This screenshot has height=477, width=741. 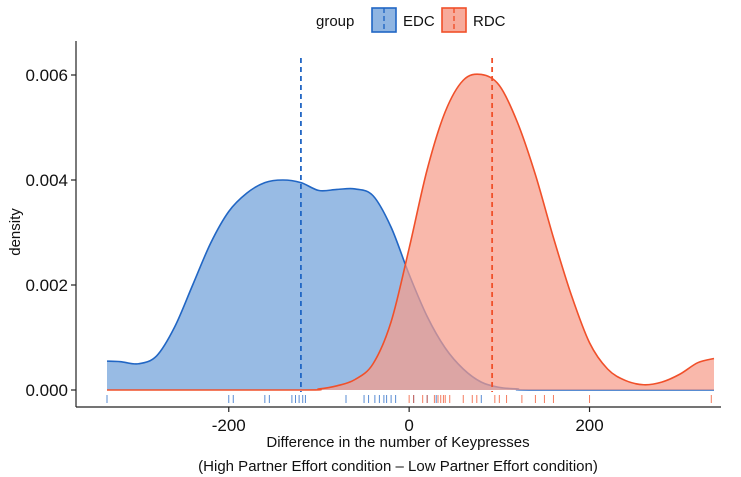 What do you see at coordinates (229, 425) in the screenshot?
I see `x-tick-label: -200` at bounding box center [229, 425].